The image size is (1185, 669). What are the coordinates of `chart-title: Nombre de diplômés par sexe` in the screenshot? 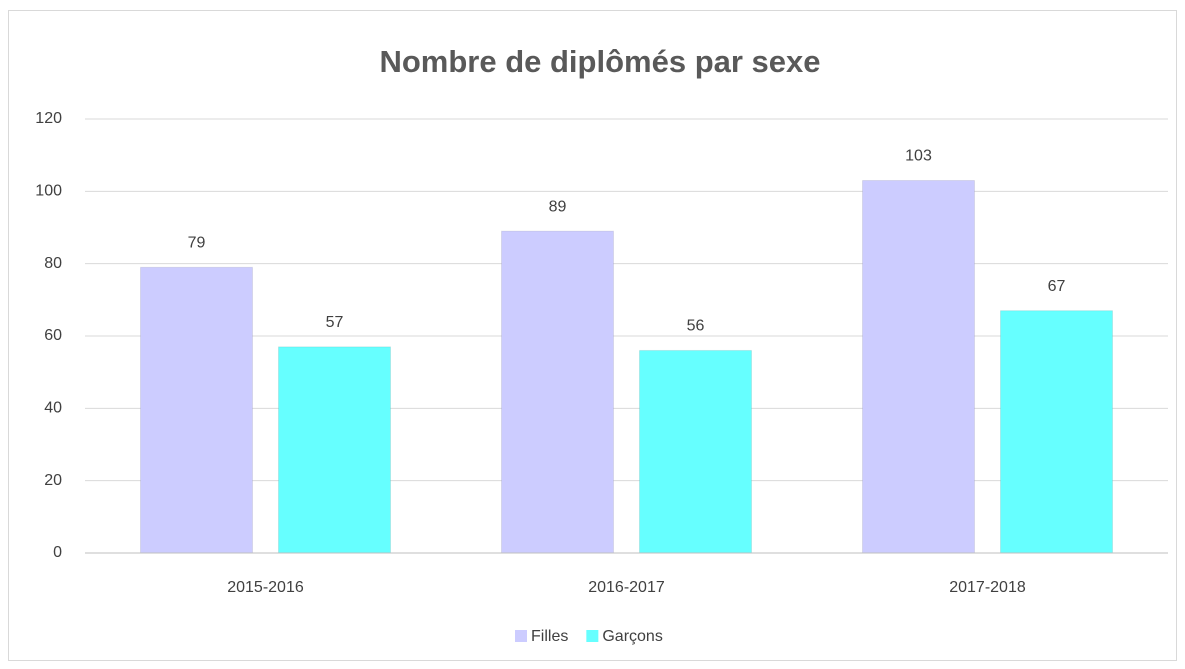 It's located at (599, 61).